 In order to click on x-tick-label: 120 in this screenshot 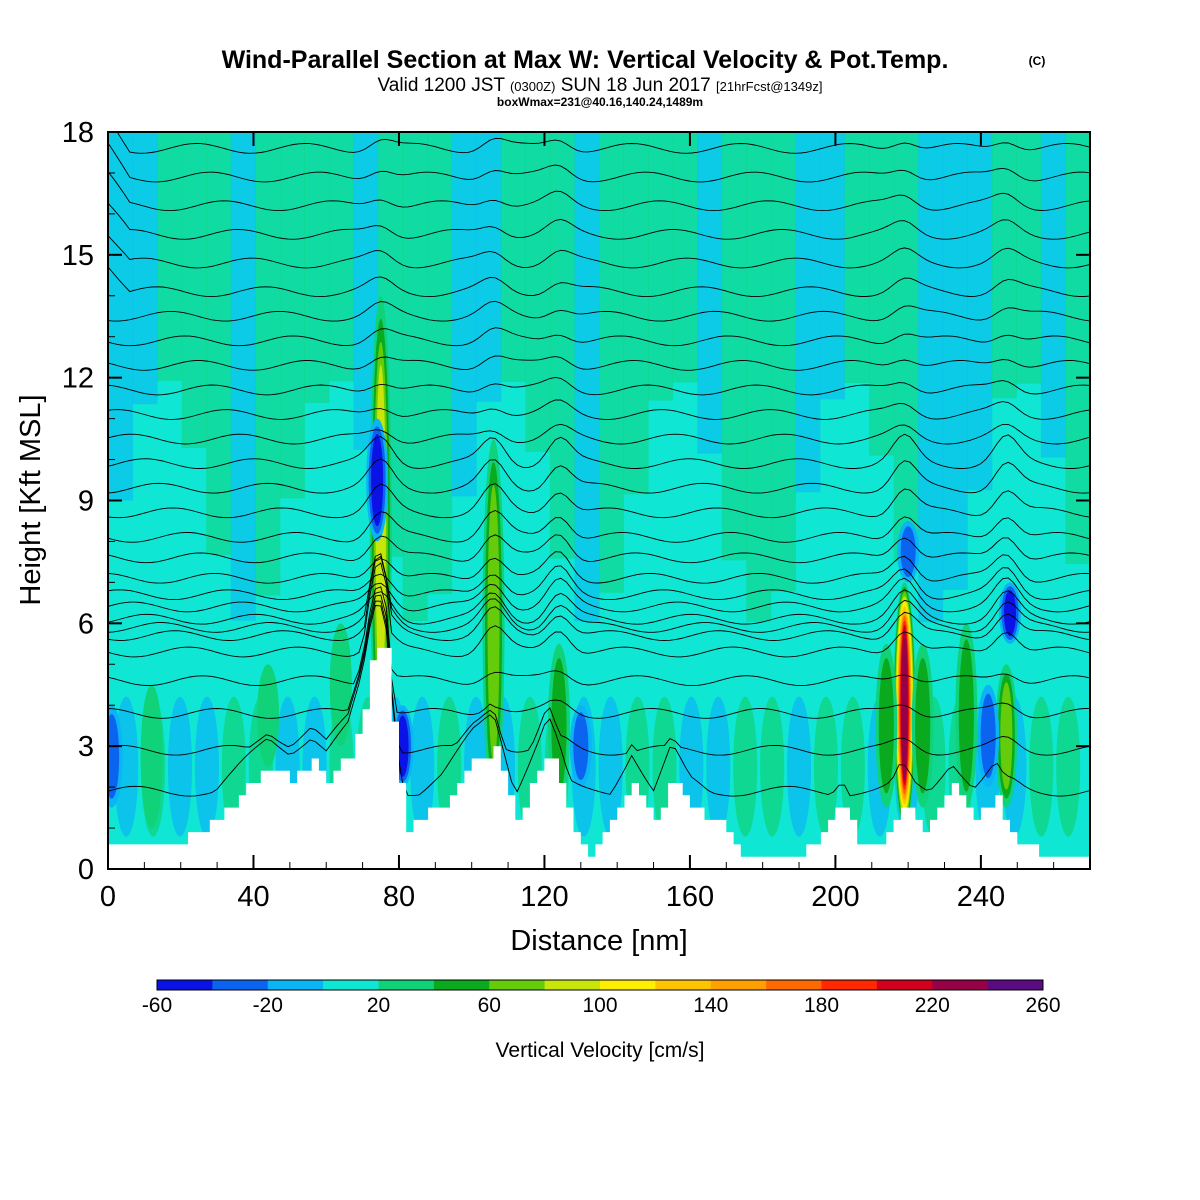, I will do `click(544, 897)`.